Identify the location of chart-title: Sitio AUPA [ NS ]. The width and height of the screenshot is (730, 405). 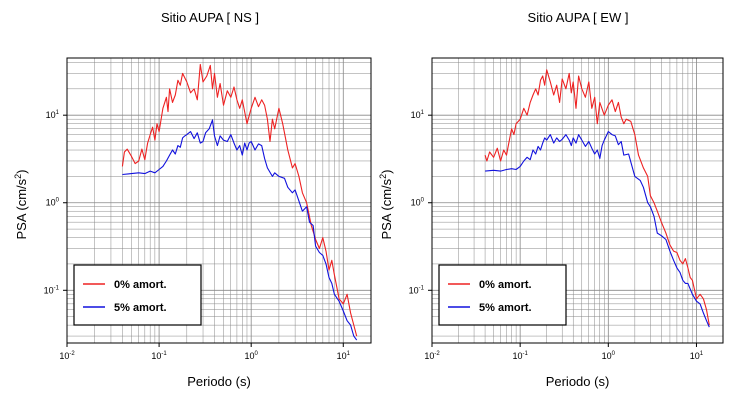
(210, 17).